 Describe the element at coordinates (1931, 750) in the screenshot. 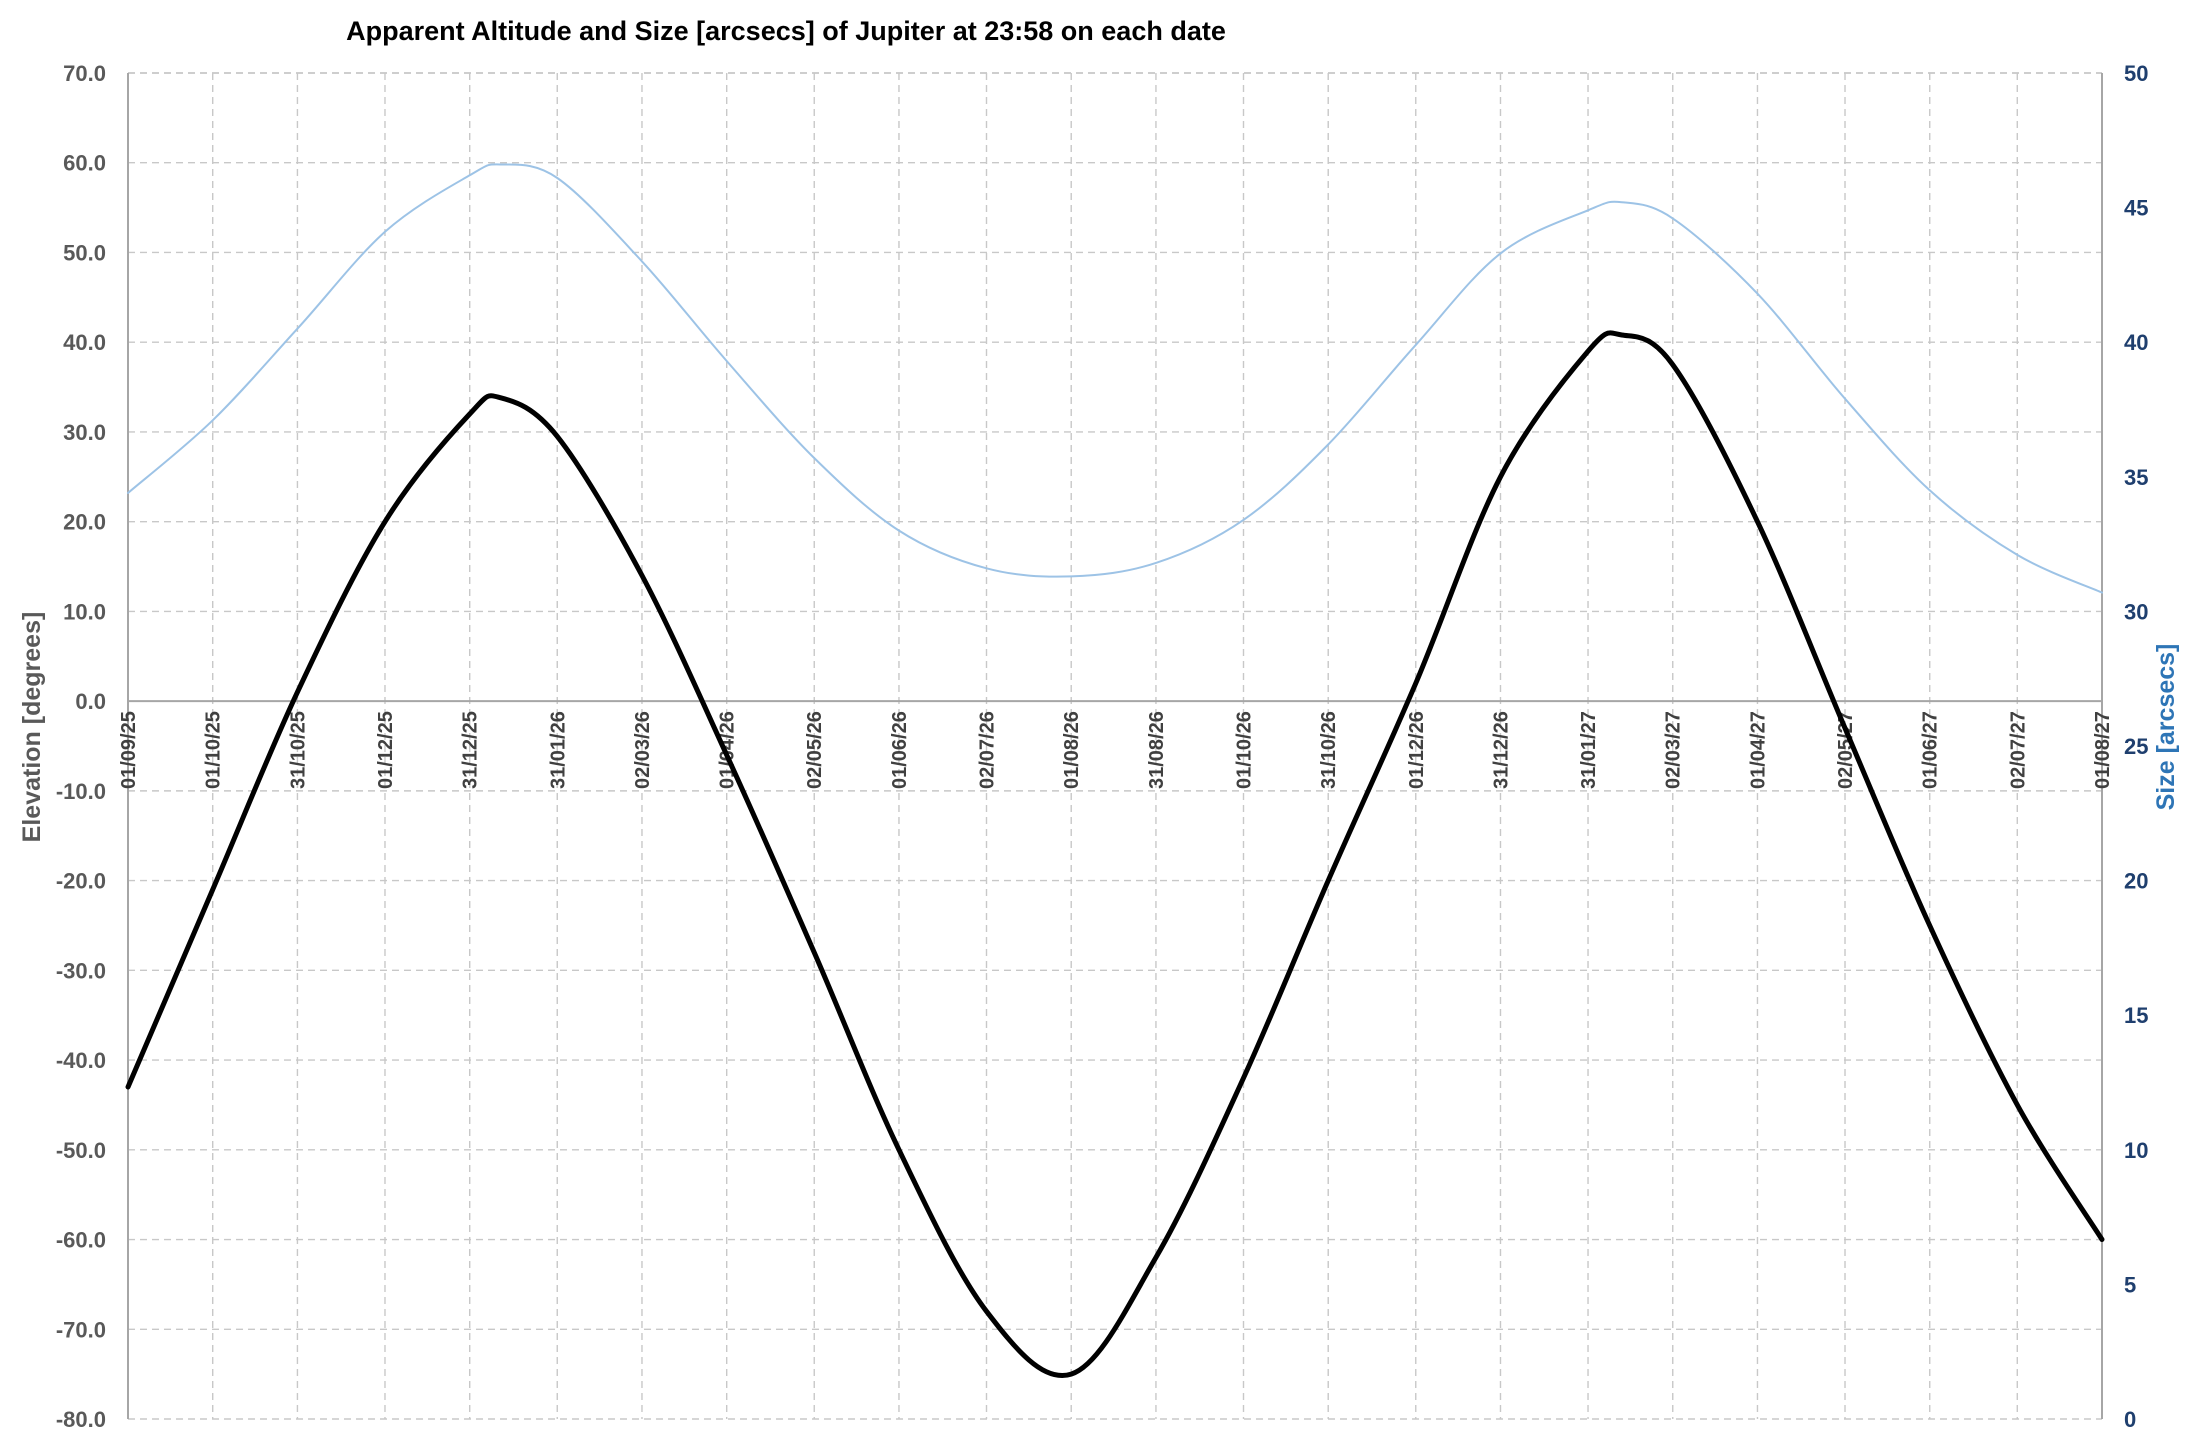

I see `x-tick-label: 01/06/27` at that location.